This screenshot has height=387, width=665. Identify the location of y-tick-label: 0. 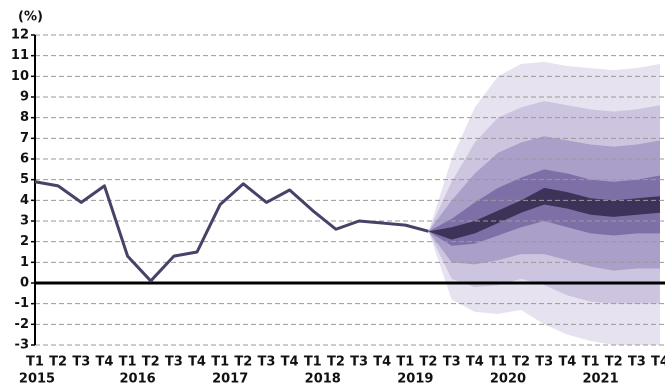
(24, 283).